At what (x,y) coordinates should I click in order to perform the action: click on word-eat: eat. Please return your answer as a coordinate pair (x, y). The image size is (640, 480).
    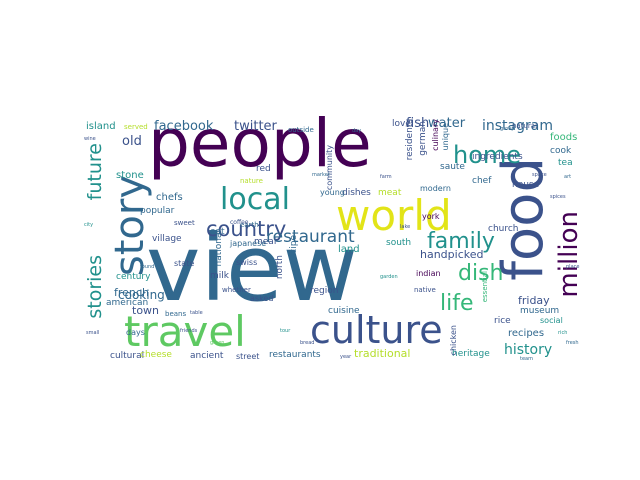
    Looking at the image, I should click on (217, 232).